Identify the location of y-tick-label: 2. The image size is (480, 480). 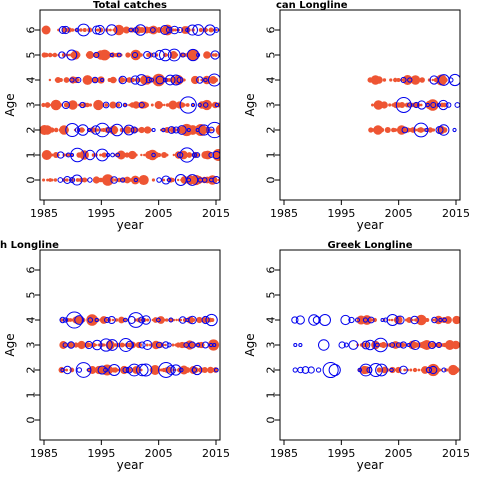
(31, 130).